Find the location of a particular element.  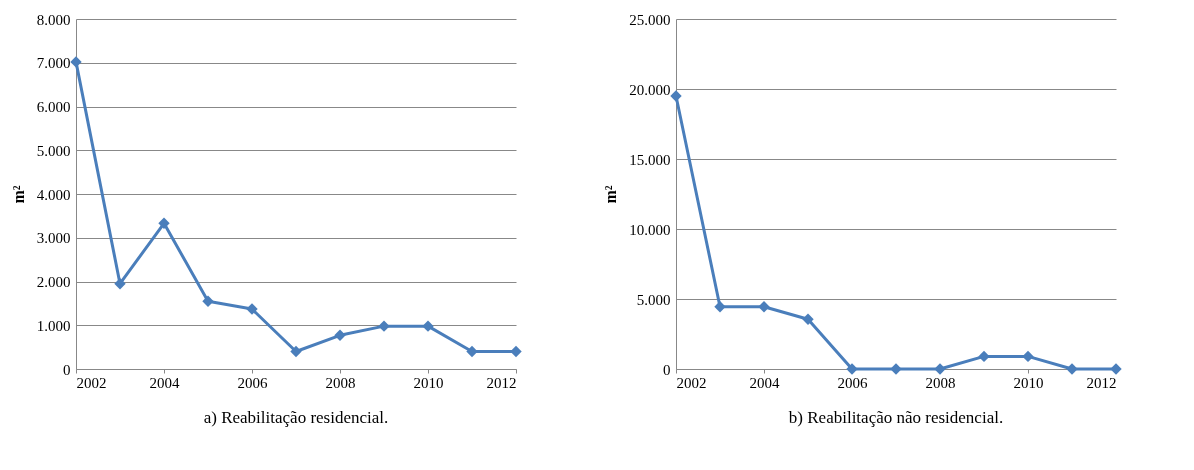

y-tick-label: 7.000 is located at coordinates (53, 63).